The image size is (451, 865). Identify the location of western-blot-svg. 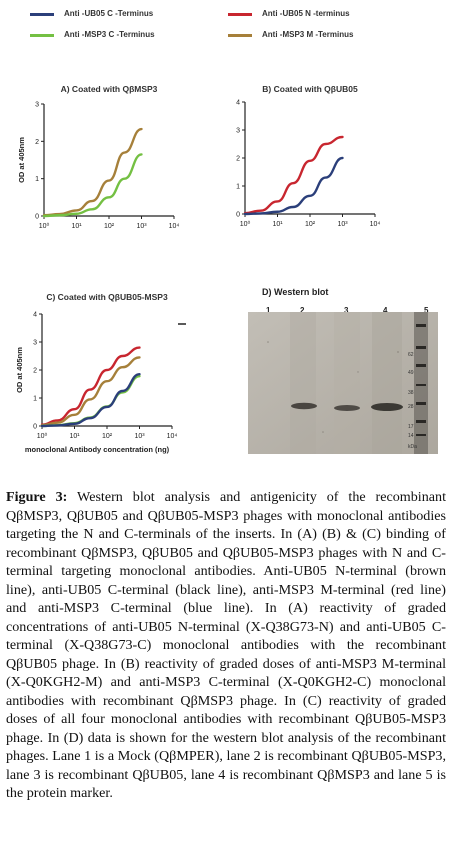
(343, 383).